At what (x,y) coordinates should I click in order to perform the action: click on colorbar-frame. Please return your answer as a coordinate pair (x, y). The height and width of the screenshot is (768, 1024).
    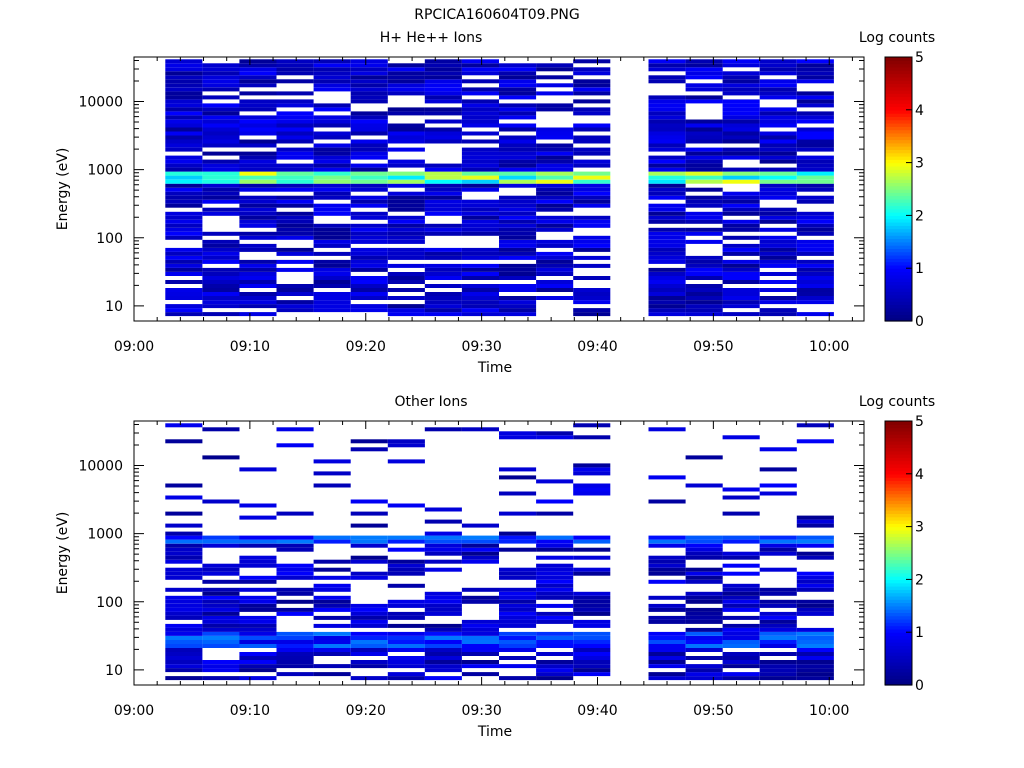
    Looking at the image, I should click on (898, 189).